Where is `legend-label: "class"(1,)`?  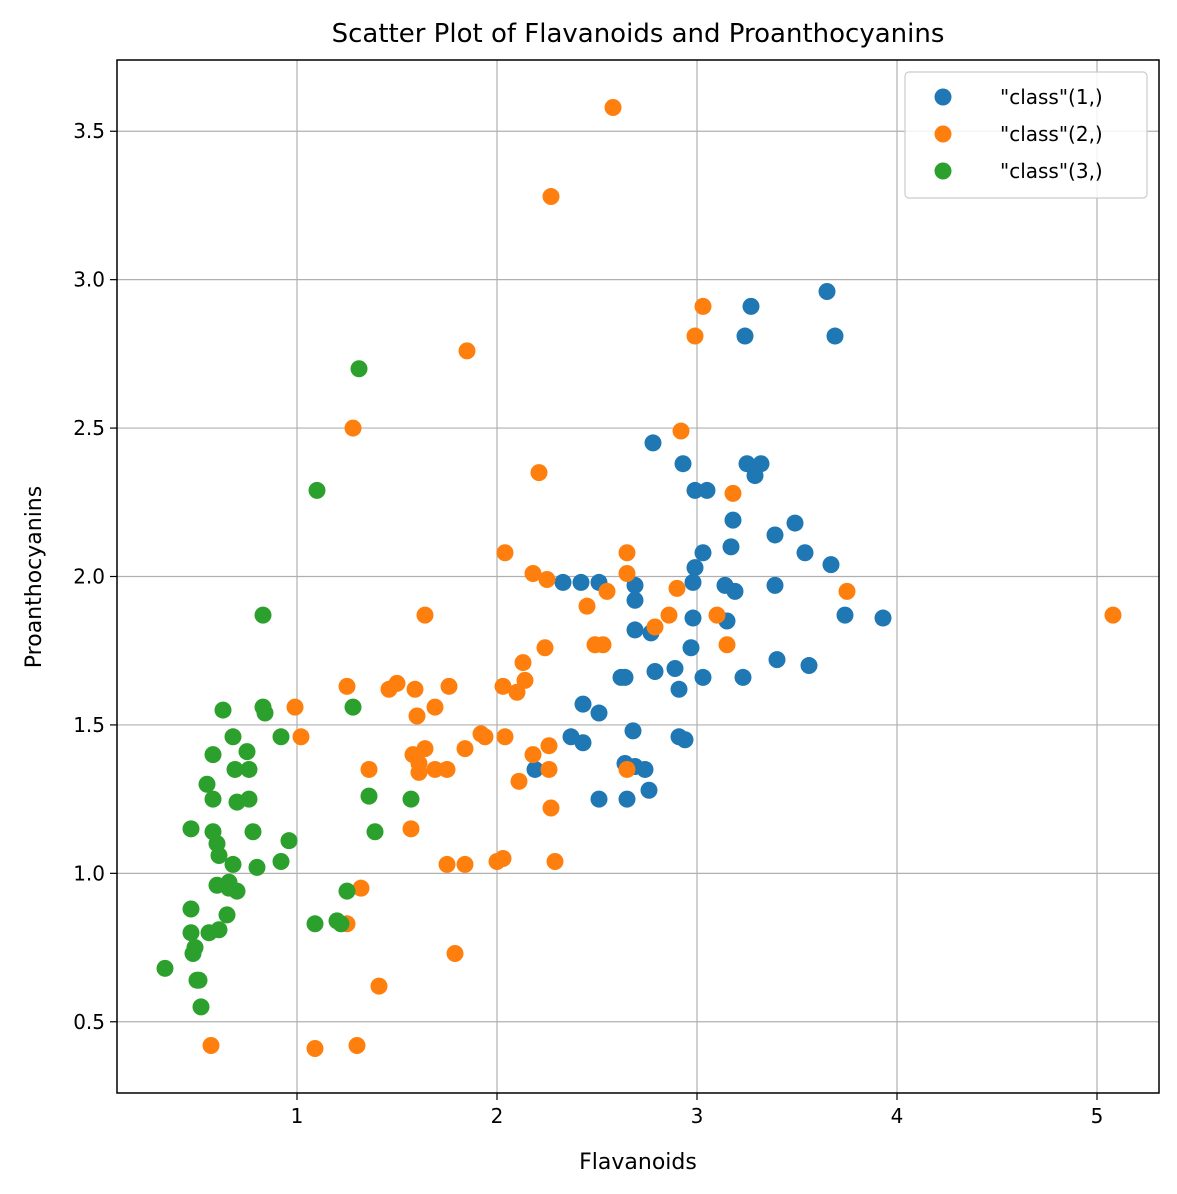
legend-label: "class"(1,) is located at coordinates (1051, 97).